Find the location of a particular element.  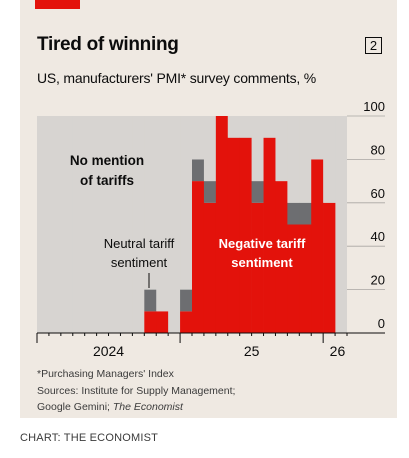

annotation-negative-line2: sentiment is located at coordinates (262, 262).